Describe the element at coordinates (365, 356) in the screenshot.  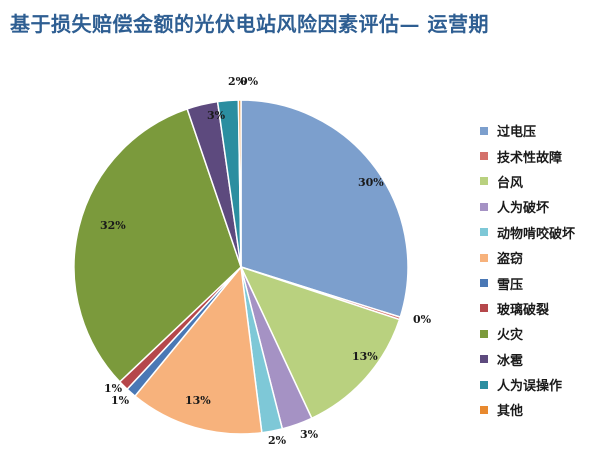
I see `data-label-2: 13%` at that location.